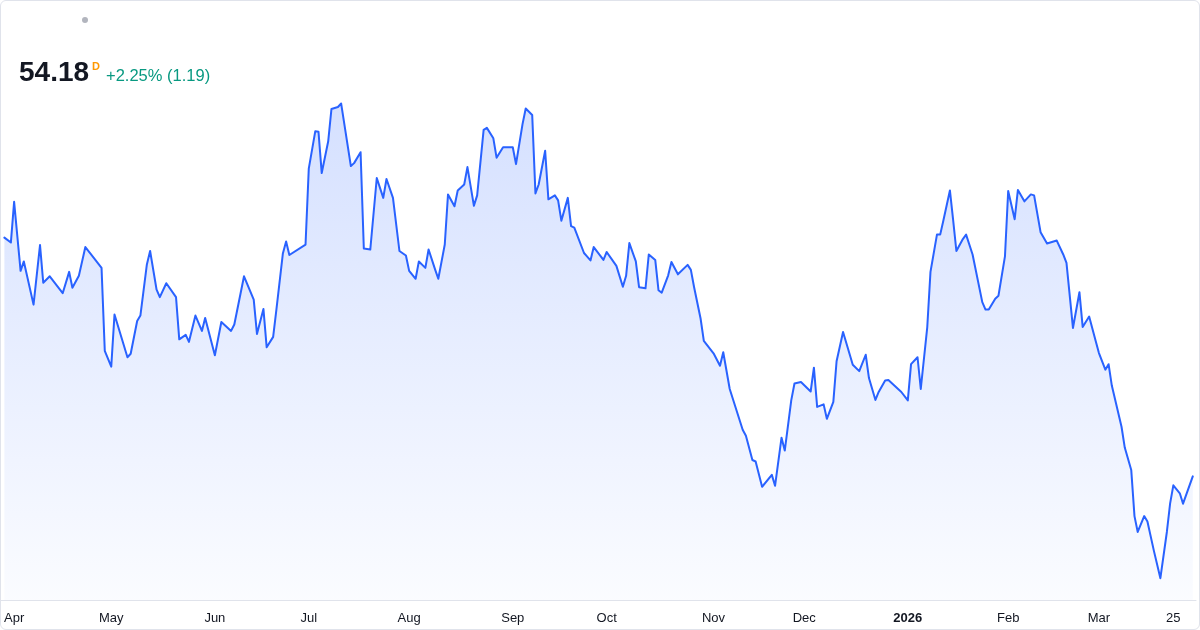  Describe the element at coordinates (908, 617) in the screenshot. I see `x-tick-label: 2026` at that location.